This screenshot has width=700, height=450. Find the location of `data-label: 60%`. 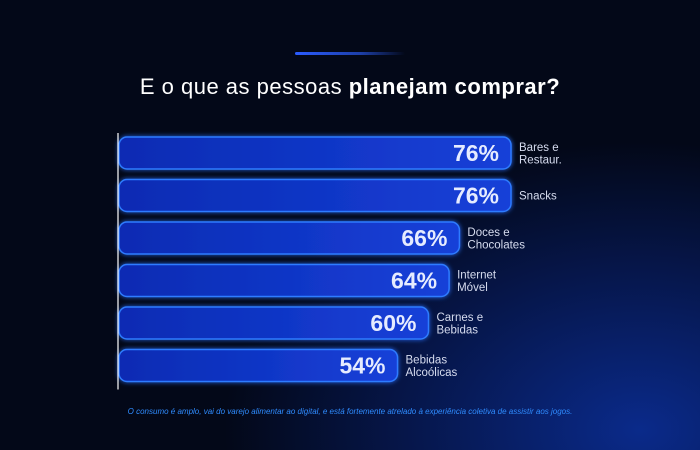

data-label: 60% is located at coordinates (393, 323).